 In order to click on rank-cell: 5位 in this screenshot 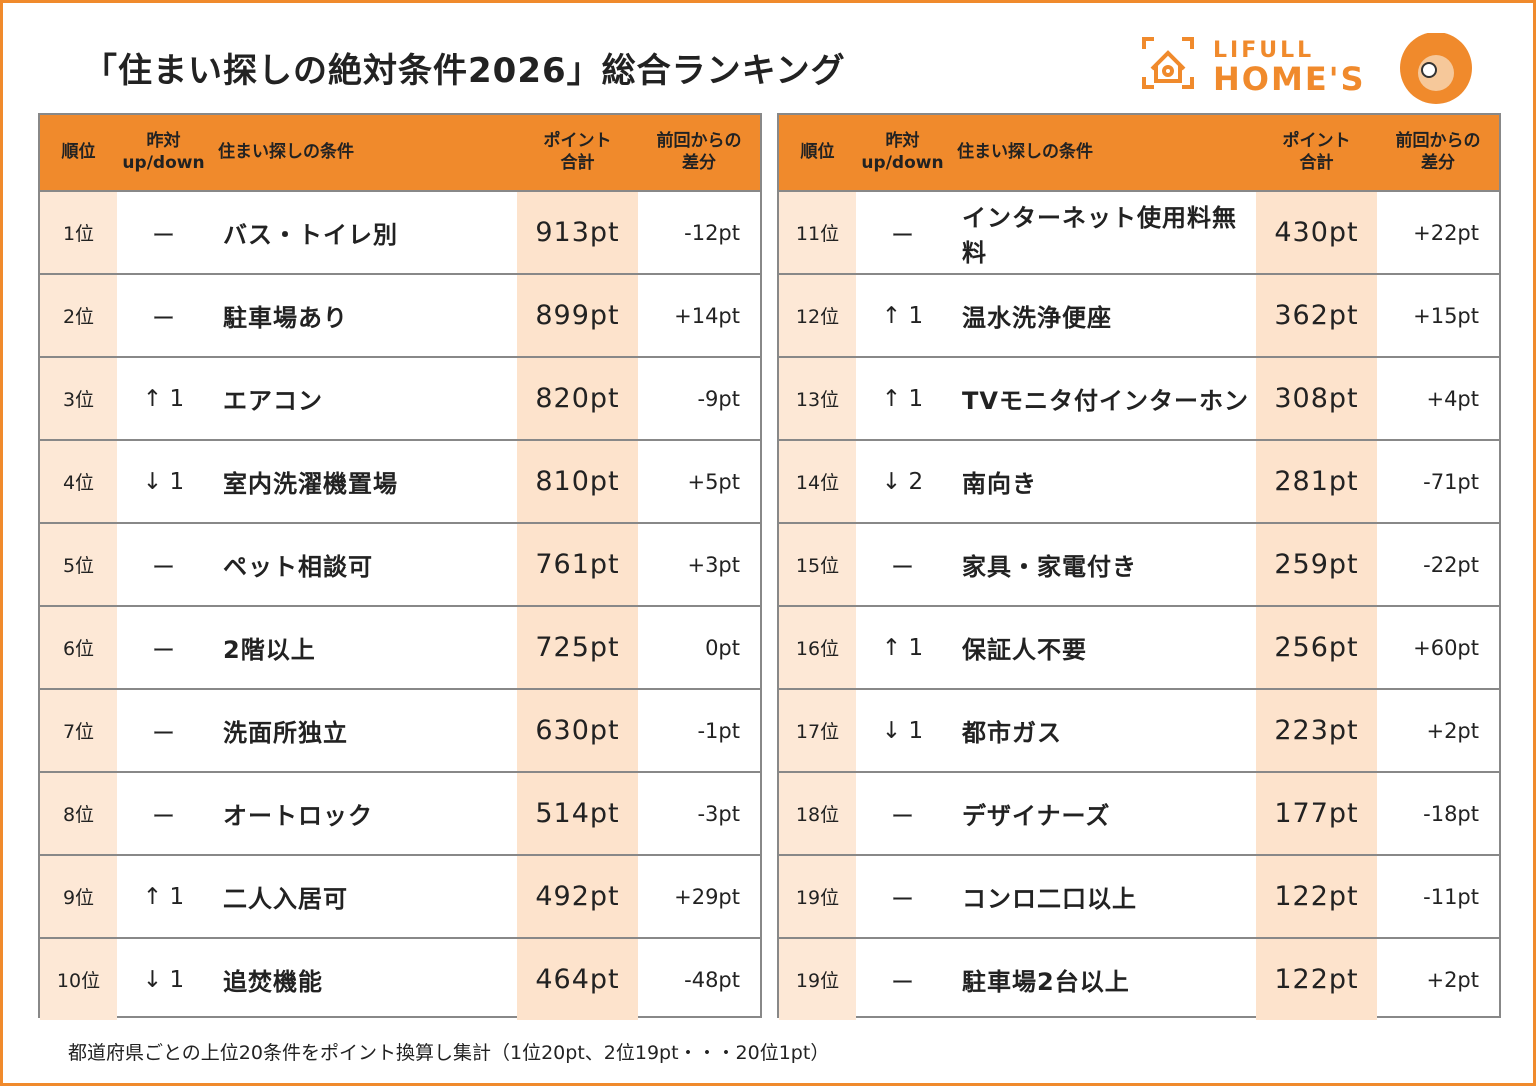, I will do `click(78, 564)`.